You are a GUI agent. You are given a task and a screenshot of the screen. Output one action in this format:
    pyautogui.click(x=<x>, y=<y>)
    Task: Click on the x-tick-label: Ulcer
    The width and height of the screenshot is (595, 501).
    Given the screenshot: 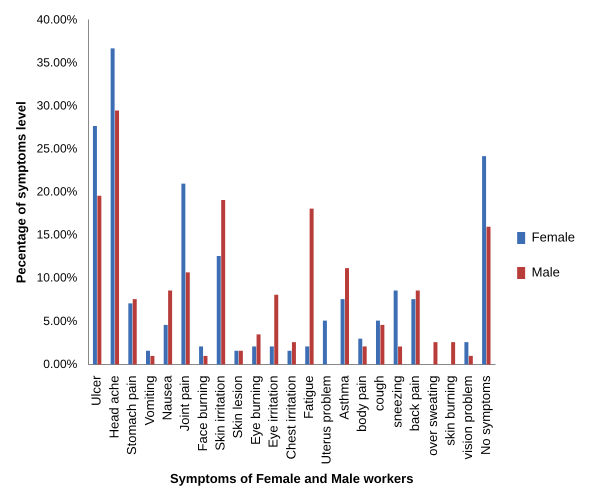 What is the action you would take?
    pyautogui.click(x=96, y=390)
    